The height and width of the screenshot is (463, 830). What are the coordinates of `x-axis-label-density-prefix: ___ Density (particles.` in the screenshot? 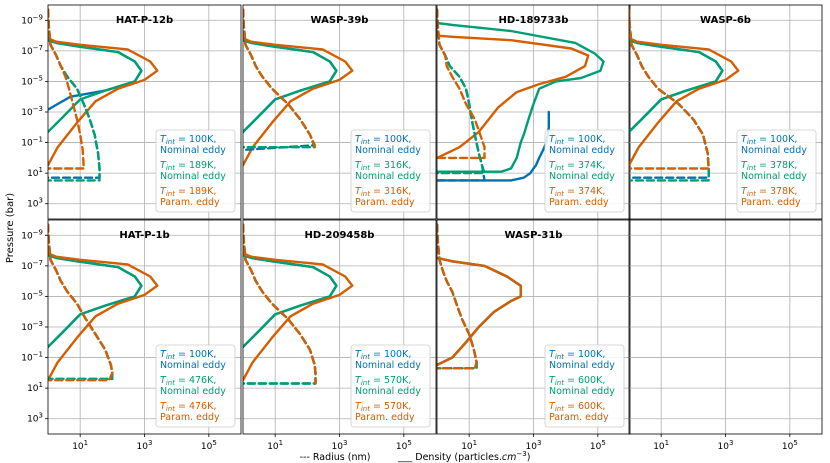 It's located at (449, 457).